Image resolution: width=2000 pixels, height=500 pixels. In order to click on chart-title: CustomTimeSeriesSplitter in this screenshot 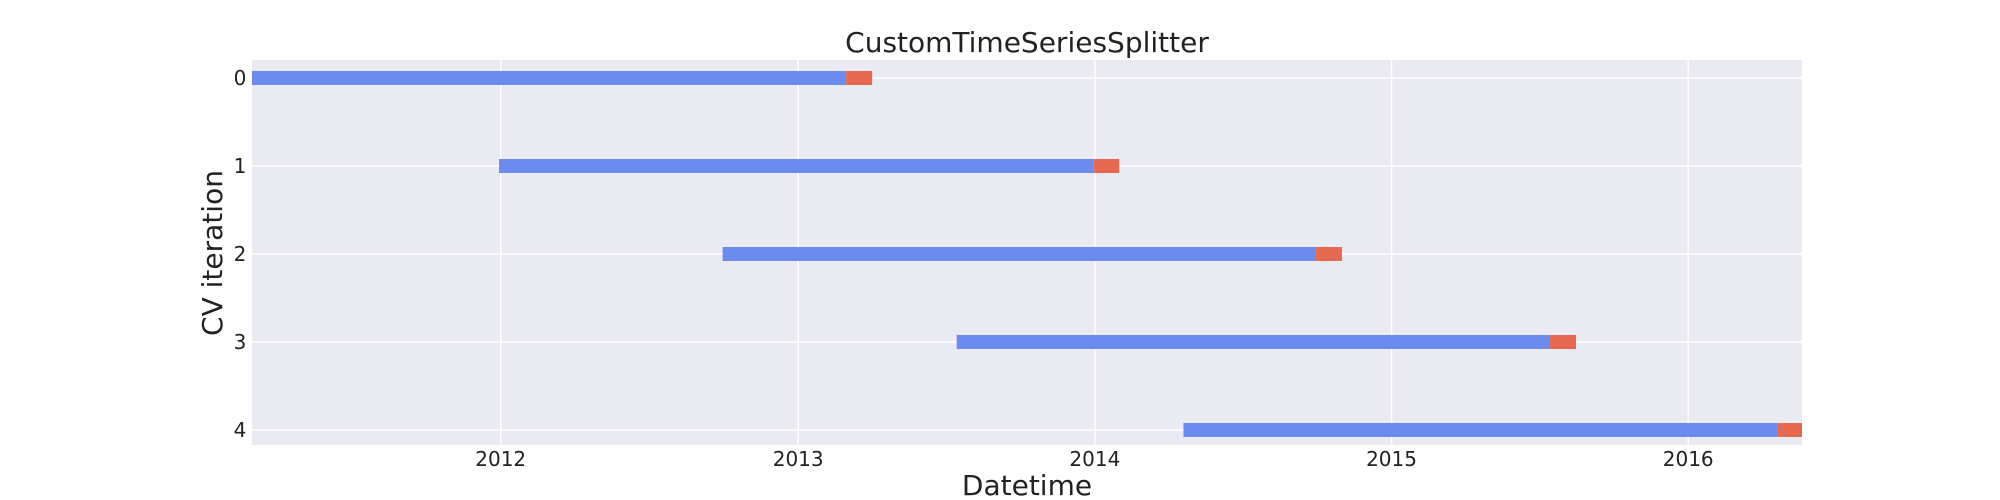, I will do `click(1027, 42)`.